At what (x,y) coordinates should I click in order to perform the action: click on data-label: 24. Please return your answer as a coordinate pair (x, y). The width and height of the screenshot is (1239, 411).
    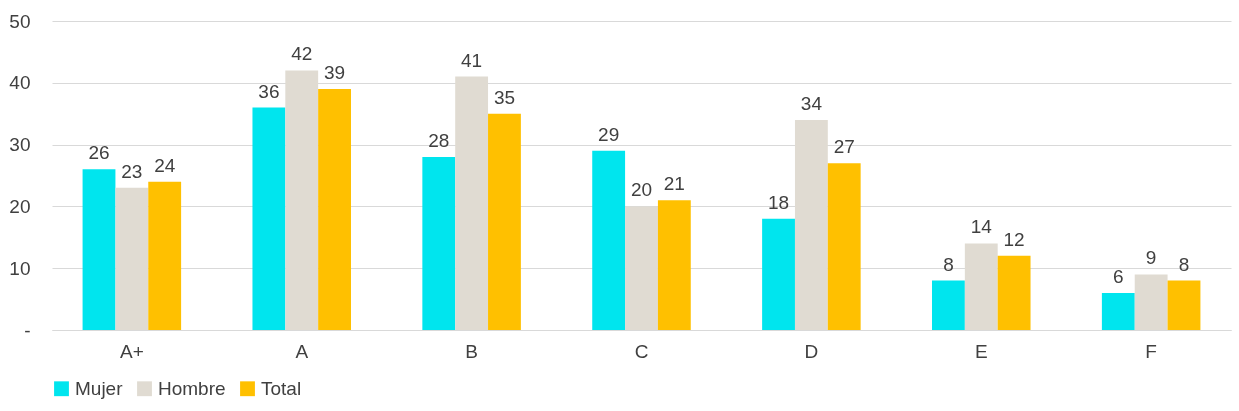
    Looking at the image, I should click on (165, 165).